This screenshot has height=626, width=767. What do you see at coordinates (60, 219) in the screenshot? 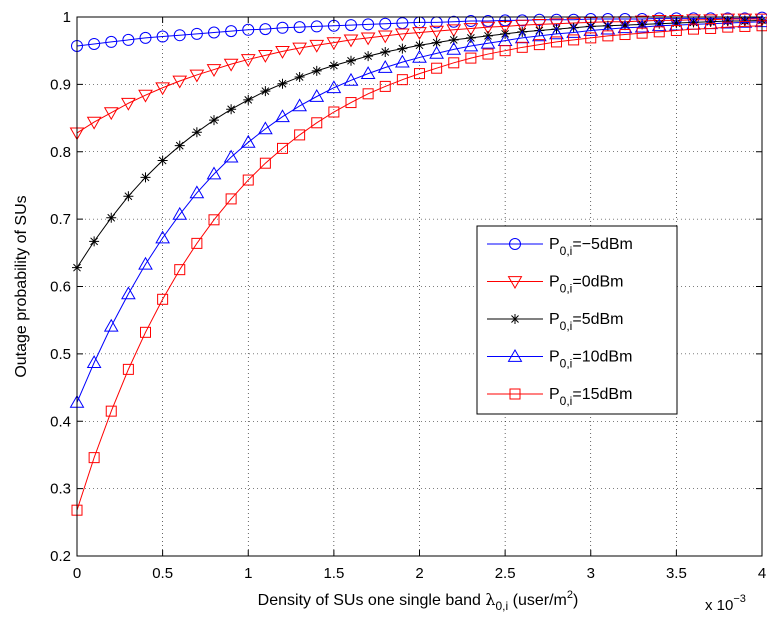
I see `y-tick-label: 0.7` at bounding box center [60, 219].